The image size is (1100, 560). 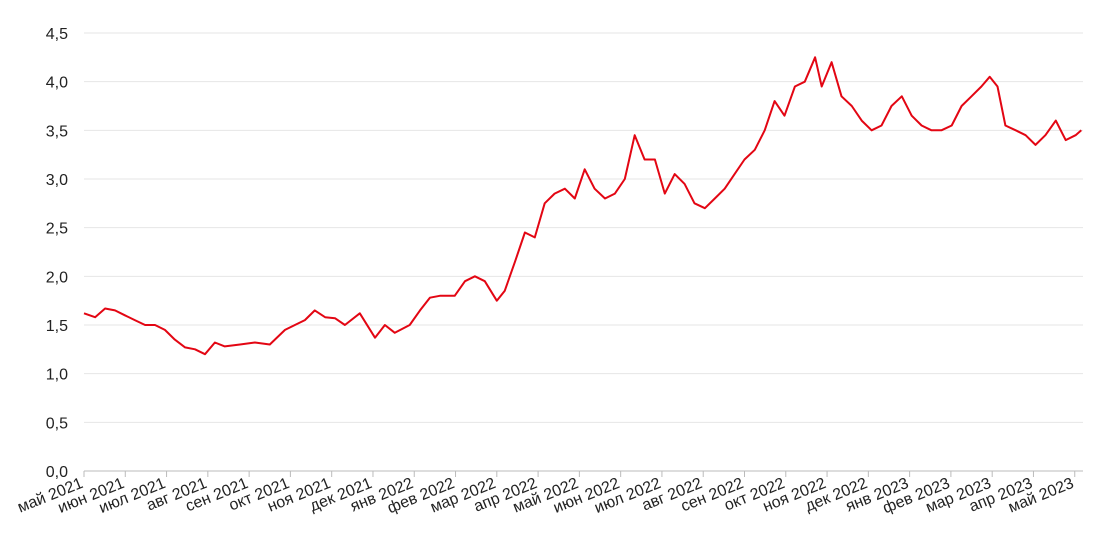 I want to click on y-tick-label: 0,5, so click(x=57, y=423).